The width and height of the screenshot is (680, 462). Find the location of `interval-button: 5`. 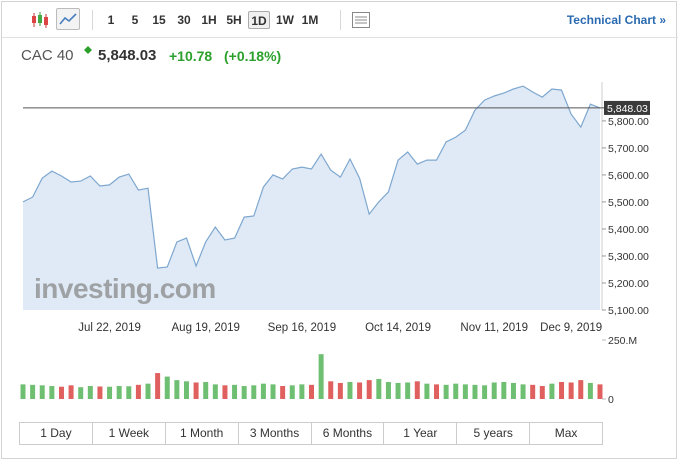

interval-button: 5 is located at coordinates (135, 20).